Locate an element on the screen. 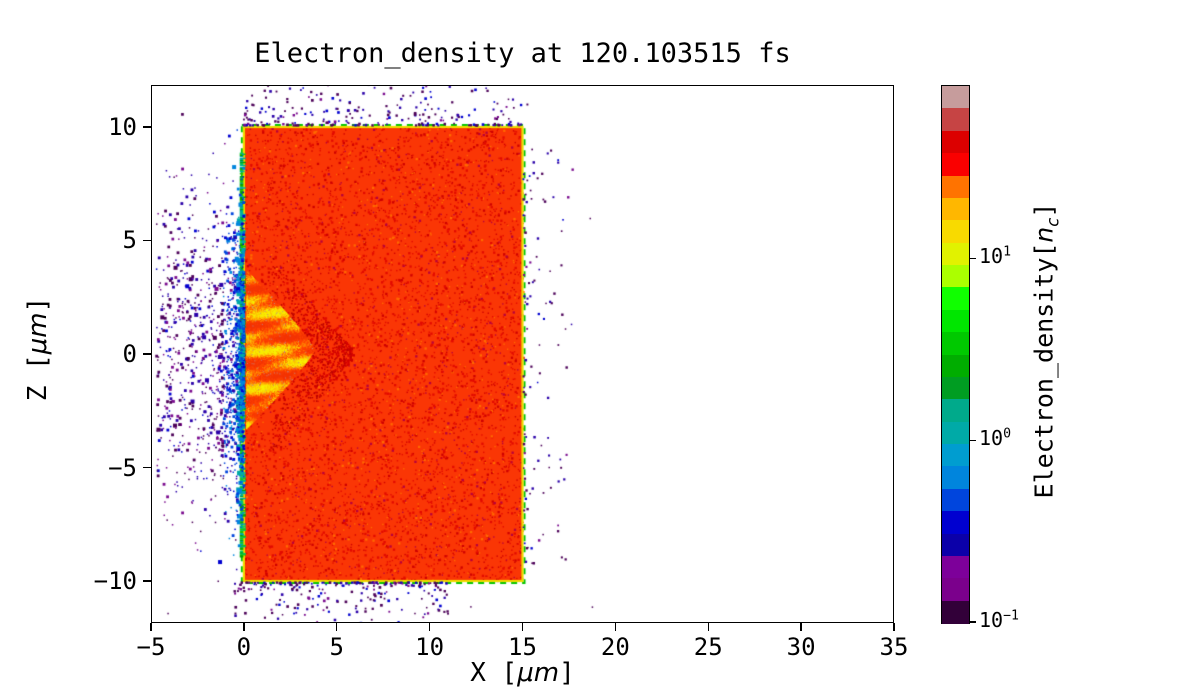  x-tick-label: 30 is located at coordinates (801, 647).